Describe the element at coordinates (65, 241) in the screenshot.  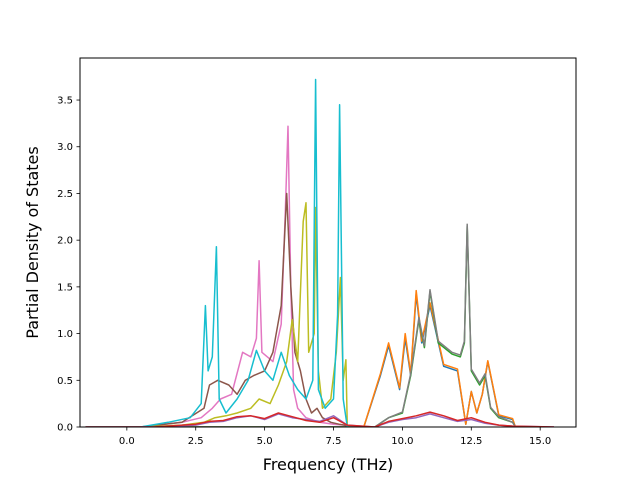
I see `y-tick-label: 2.0` at that location.